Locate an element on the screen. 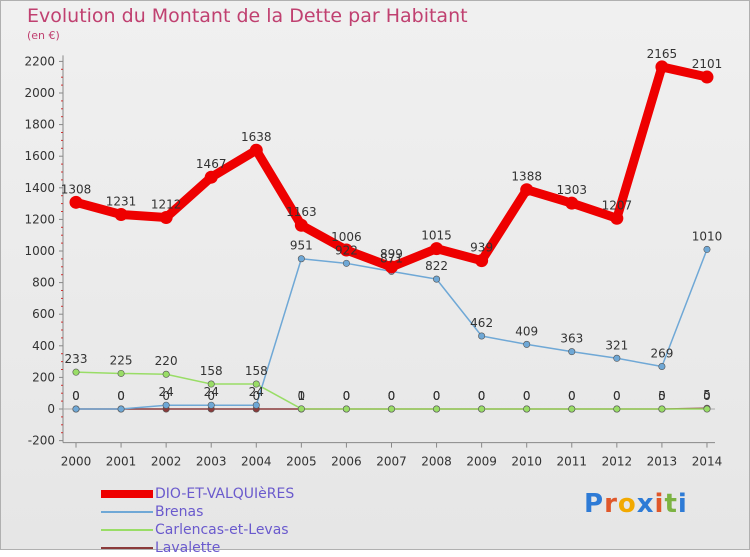  x-tick-label: 2002 is located at coordinates (166, 462).